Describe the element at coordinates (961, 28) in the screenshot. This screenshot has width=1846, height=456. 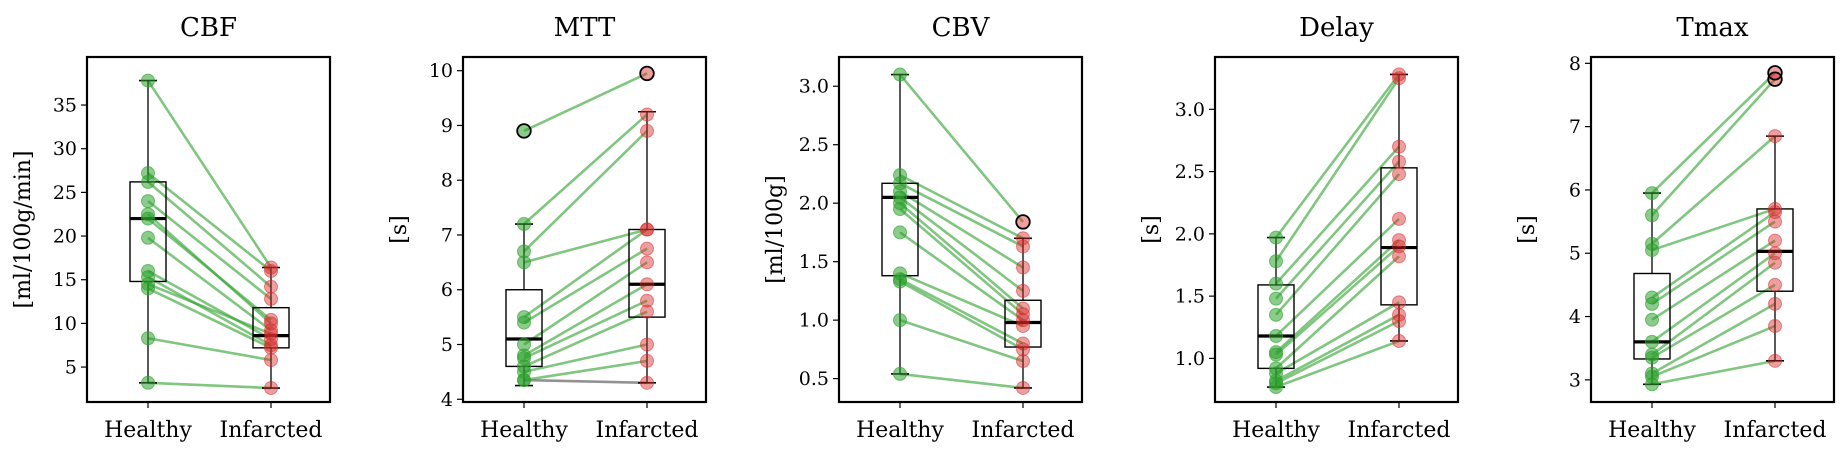
I see `panel-title: CBV` at that location.